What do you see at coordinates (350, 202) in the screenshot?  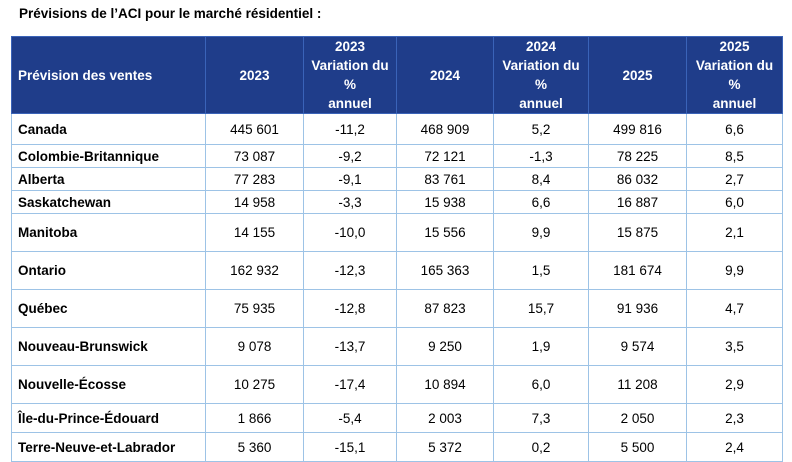 I see `table-cell: -3,3` at bounding box center [350, 202].